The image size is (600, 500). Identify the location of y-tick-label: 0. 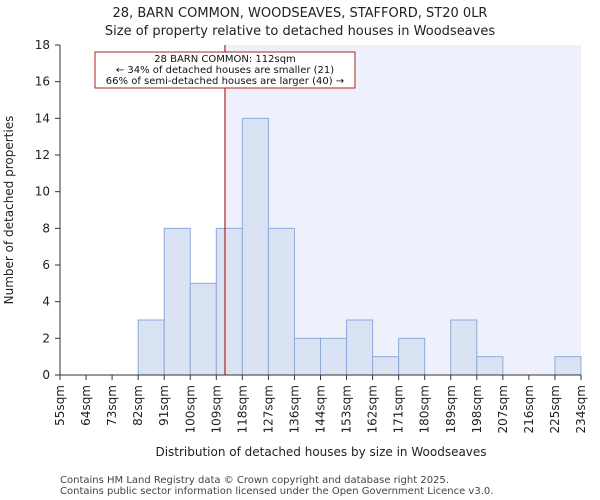
(46, 375).